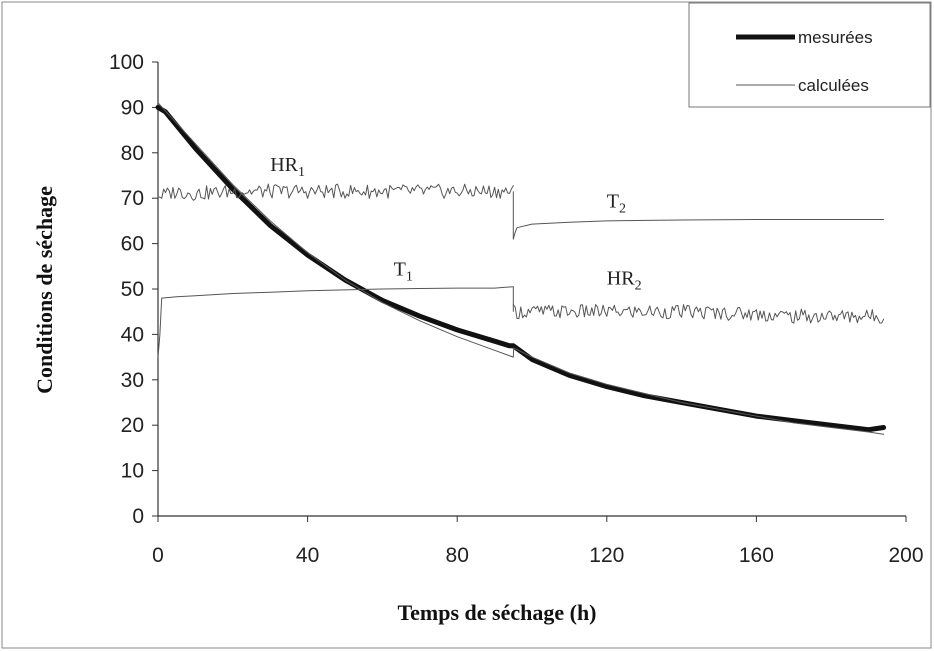 This screenshot has width=934, height=651. What do you see at coordinates (624, 280) in the screenshot?
I see `annotation-hr2: HR2` at bounding box center [624, 280].